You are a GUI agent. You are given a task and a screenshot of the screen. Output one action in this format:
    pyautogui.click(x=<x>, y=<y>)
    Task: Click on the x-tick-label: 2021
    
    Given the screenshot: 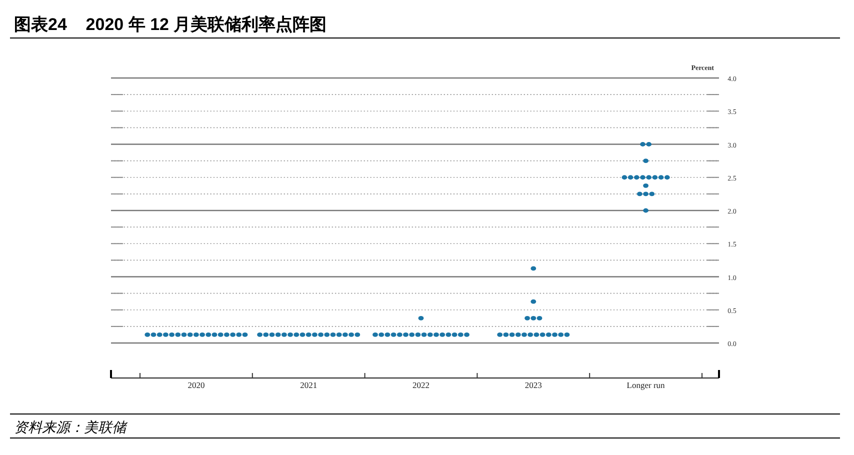 What is the action you would take?
    pyautogui.click(x=309, y=385)
    